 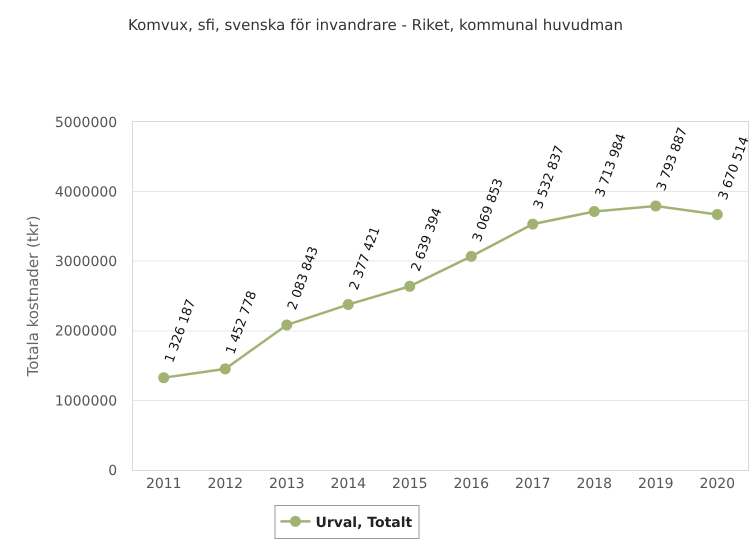 I want to click on data-label: 2 639 394, so click(x=427, y=240).